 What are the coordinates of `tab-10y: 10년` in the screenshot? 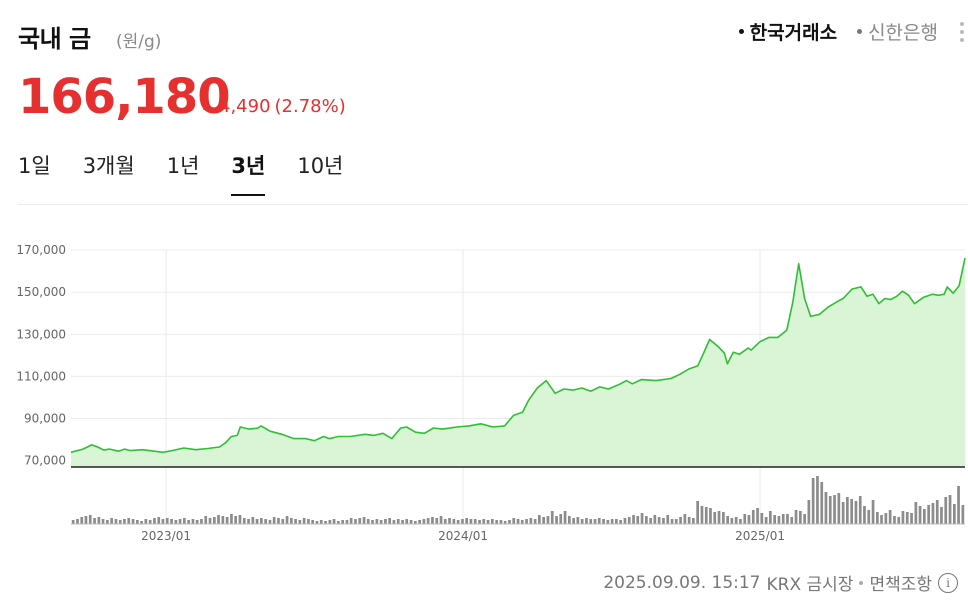 It's located at (320, 166).